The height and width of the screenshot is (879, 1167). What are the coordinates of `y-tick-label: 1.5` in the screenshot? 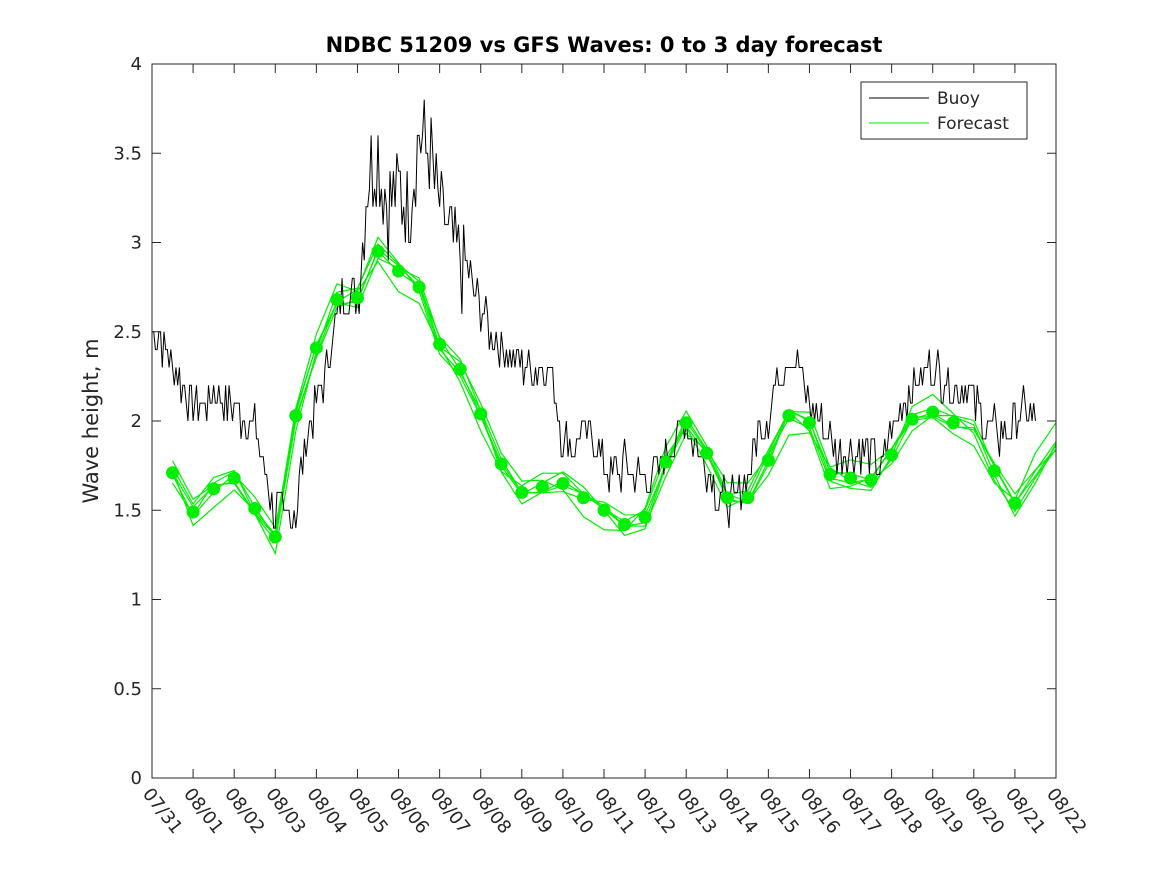 It's located at (127, 510).